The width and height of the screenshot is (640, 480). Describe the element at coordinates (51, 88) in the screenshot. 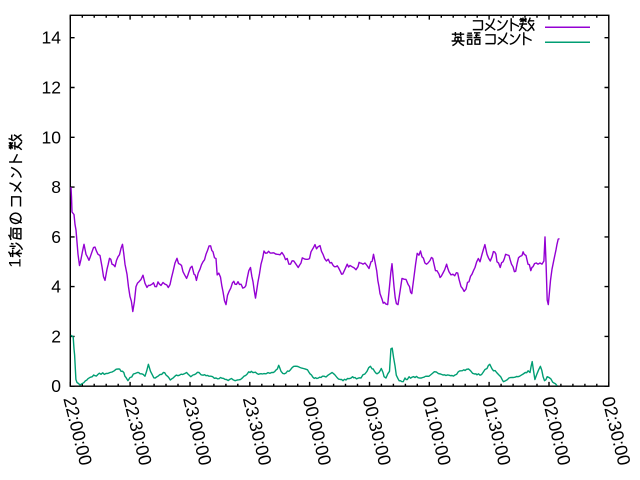

I see `svg-text: 12` at that location.